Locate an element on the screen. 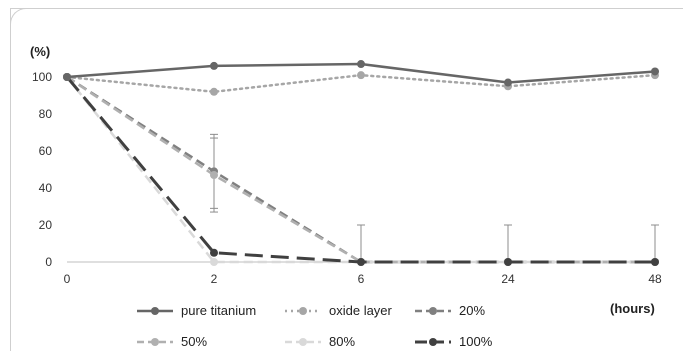 This screenshot has width=683, height=351. x-axis-label: (hours) is located at coordinates (632, 308).